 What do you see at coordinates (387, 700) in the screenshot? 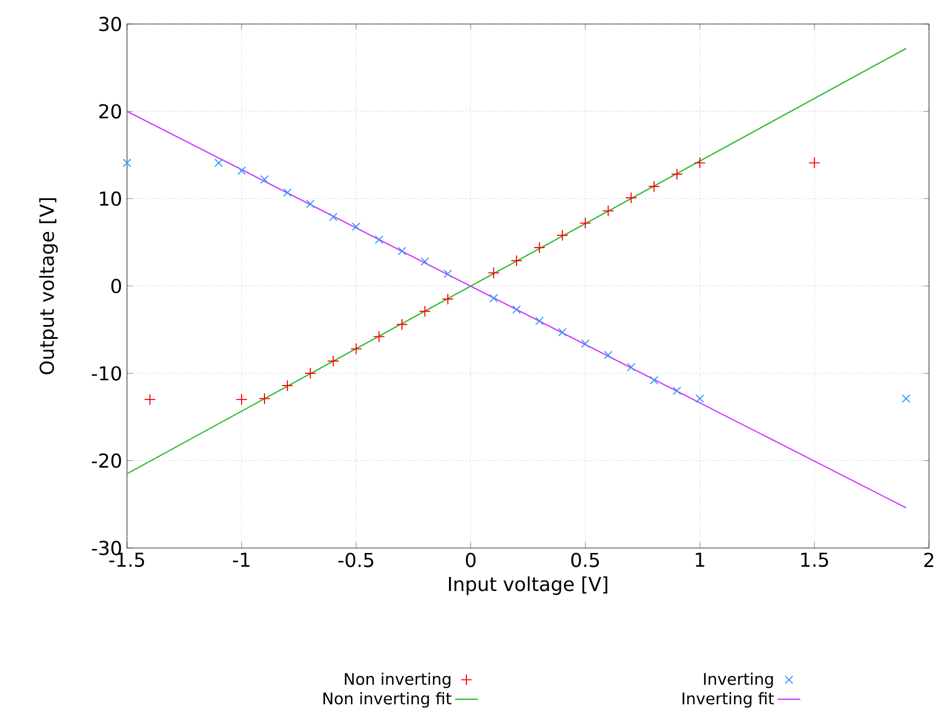
I see `legend-label: Non inverting fit` at bounding box center [387, 700].